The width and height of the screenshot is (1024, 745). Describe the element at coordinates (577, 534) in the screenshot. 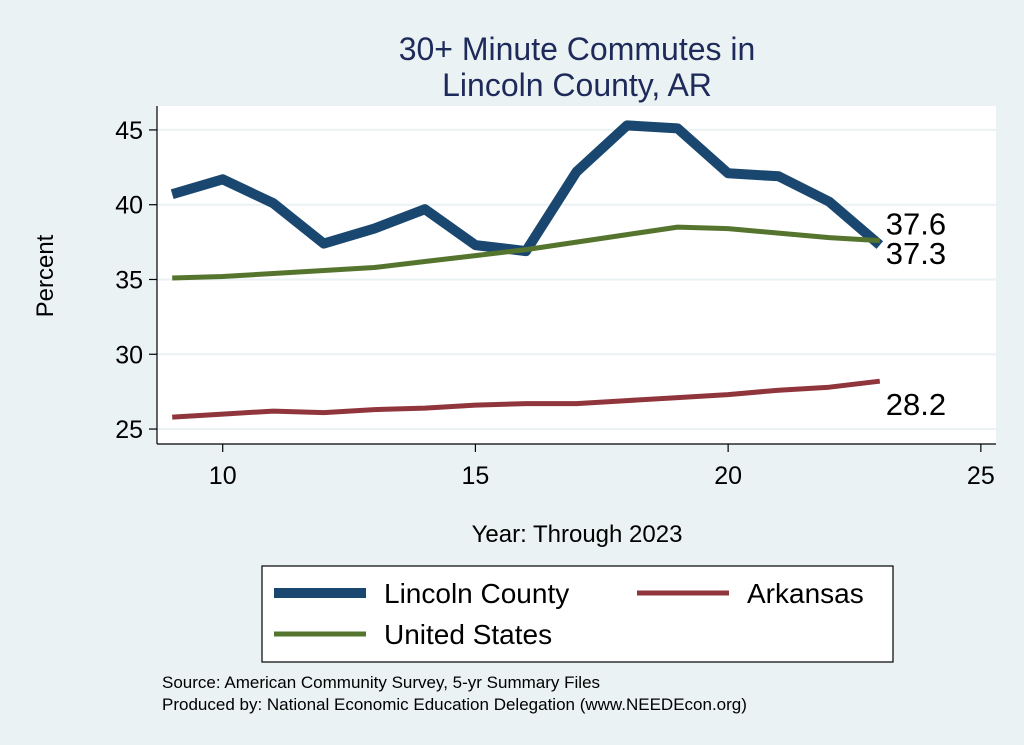

I see `x-axis-label: Year: Through 2023` at that location.